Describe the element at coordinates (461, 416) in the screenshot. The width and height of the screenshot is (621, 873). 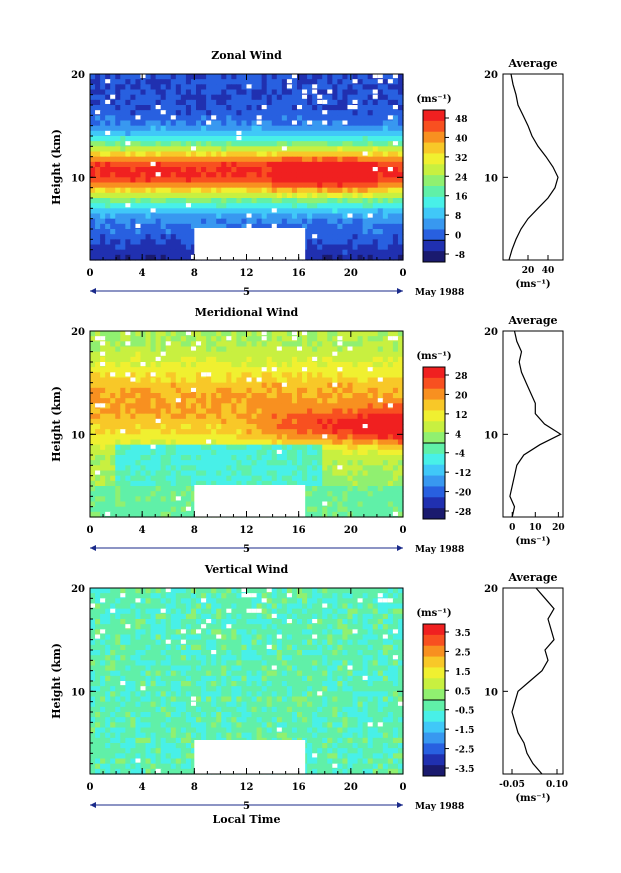
I see `colorbar-tick-label: 12` at that location.